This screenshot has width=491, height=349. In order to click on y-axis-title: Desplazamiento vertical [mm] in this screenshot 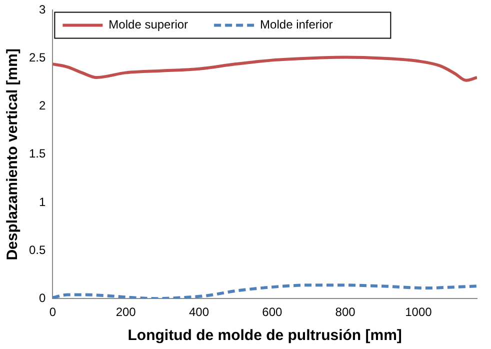, I will do `click(13, 154)`.